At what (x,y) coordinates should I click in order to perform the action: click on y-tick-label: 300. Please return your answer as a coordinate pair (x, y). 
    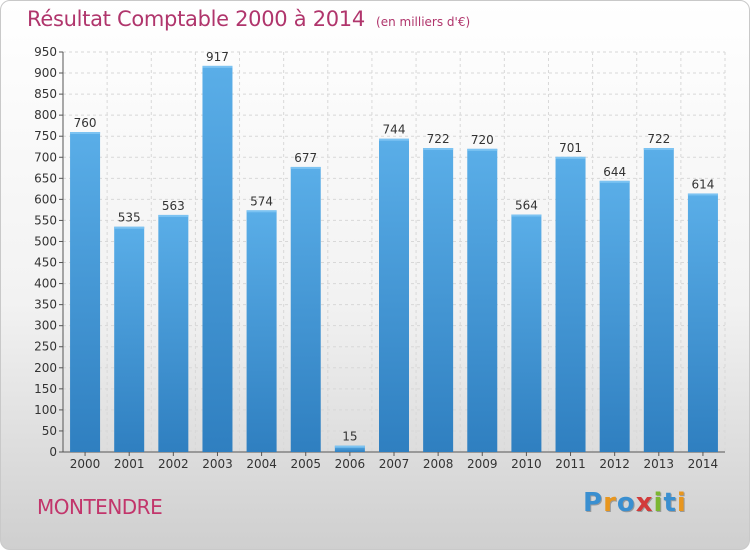
    Looking at the image, I should click on (45, 326).